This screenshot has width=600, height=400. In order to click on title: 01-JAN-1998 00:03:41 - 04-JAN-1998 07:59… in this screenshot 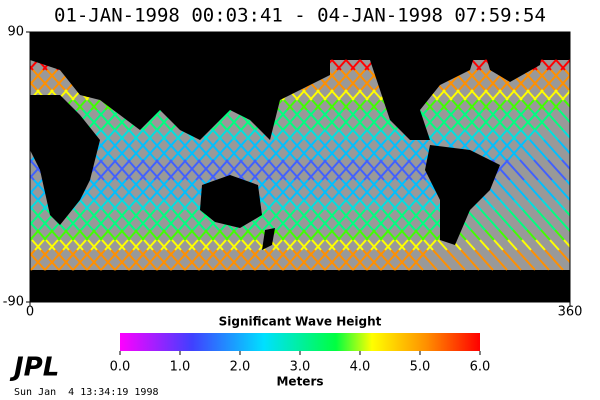, I will do `click(300, 16)`.